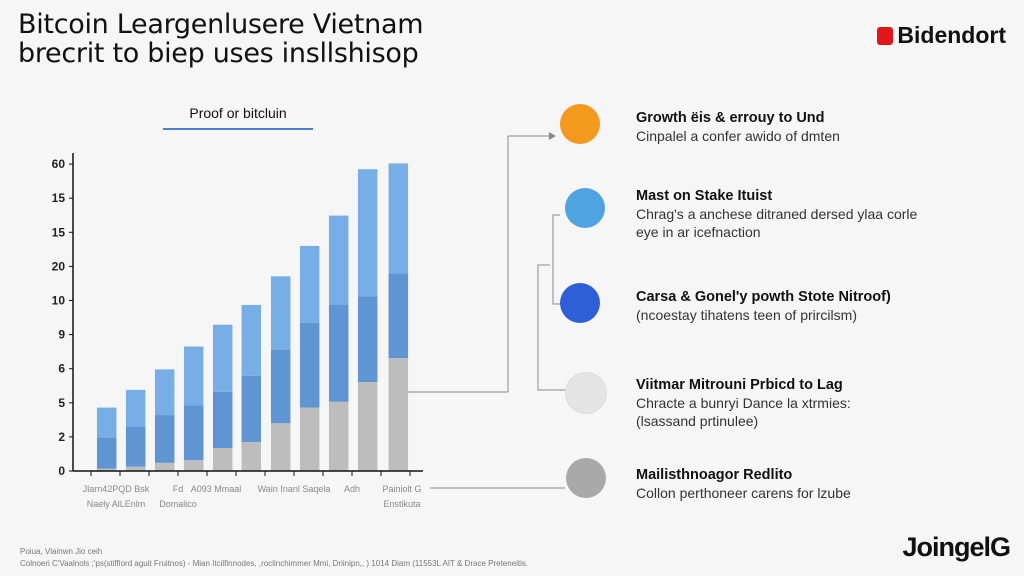  I want to click on y-tick-label: 0, so click(61, 471).